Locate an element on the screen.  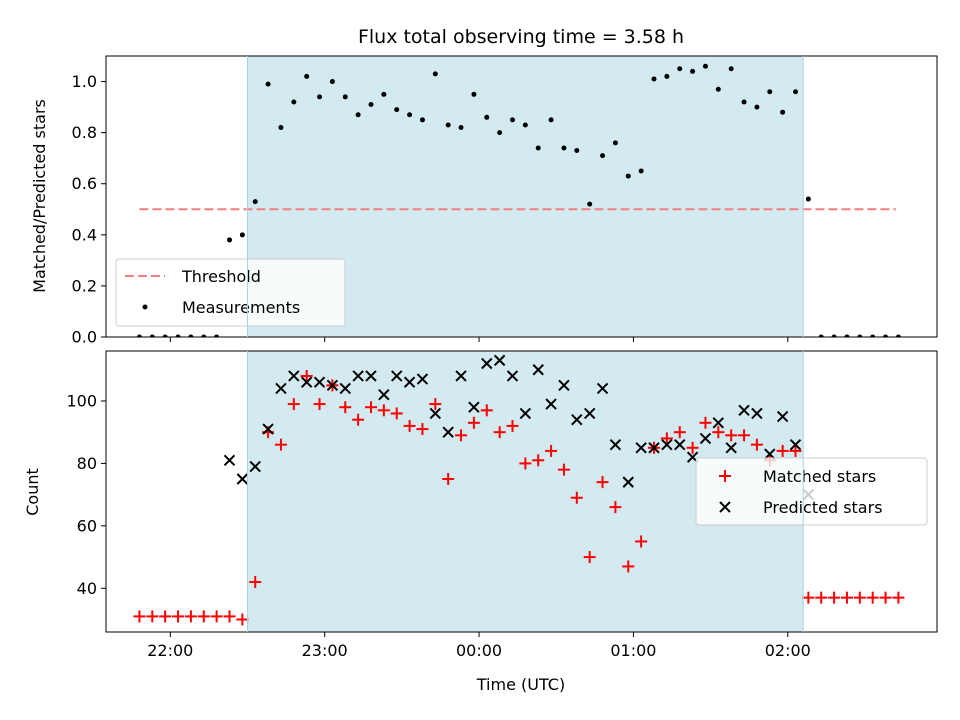
x-tick-label: 23:00 is located at coordinates (325, 650).